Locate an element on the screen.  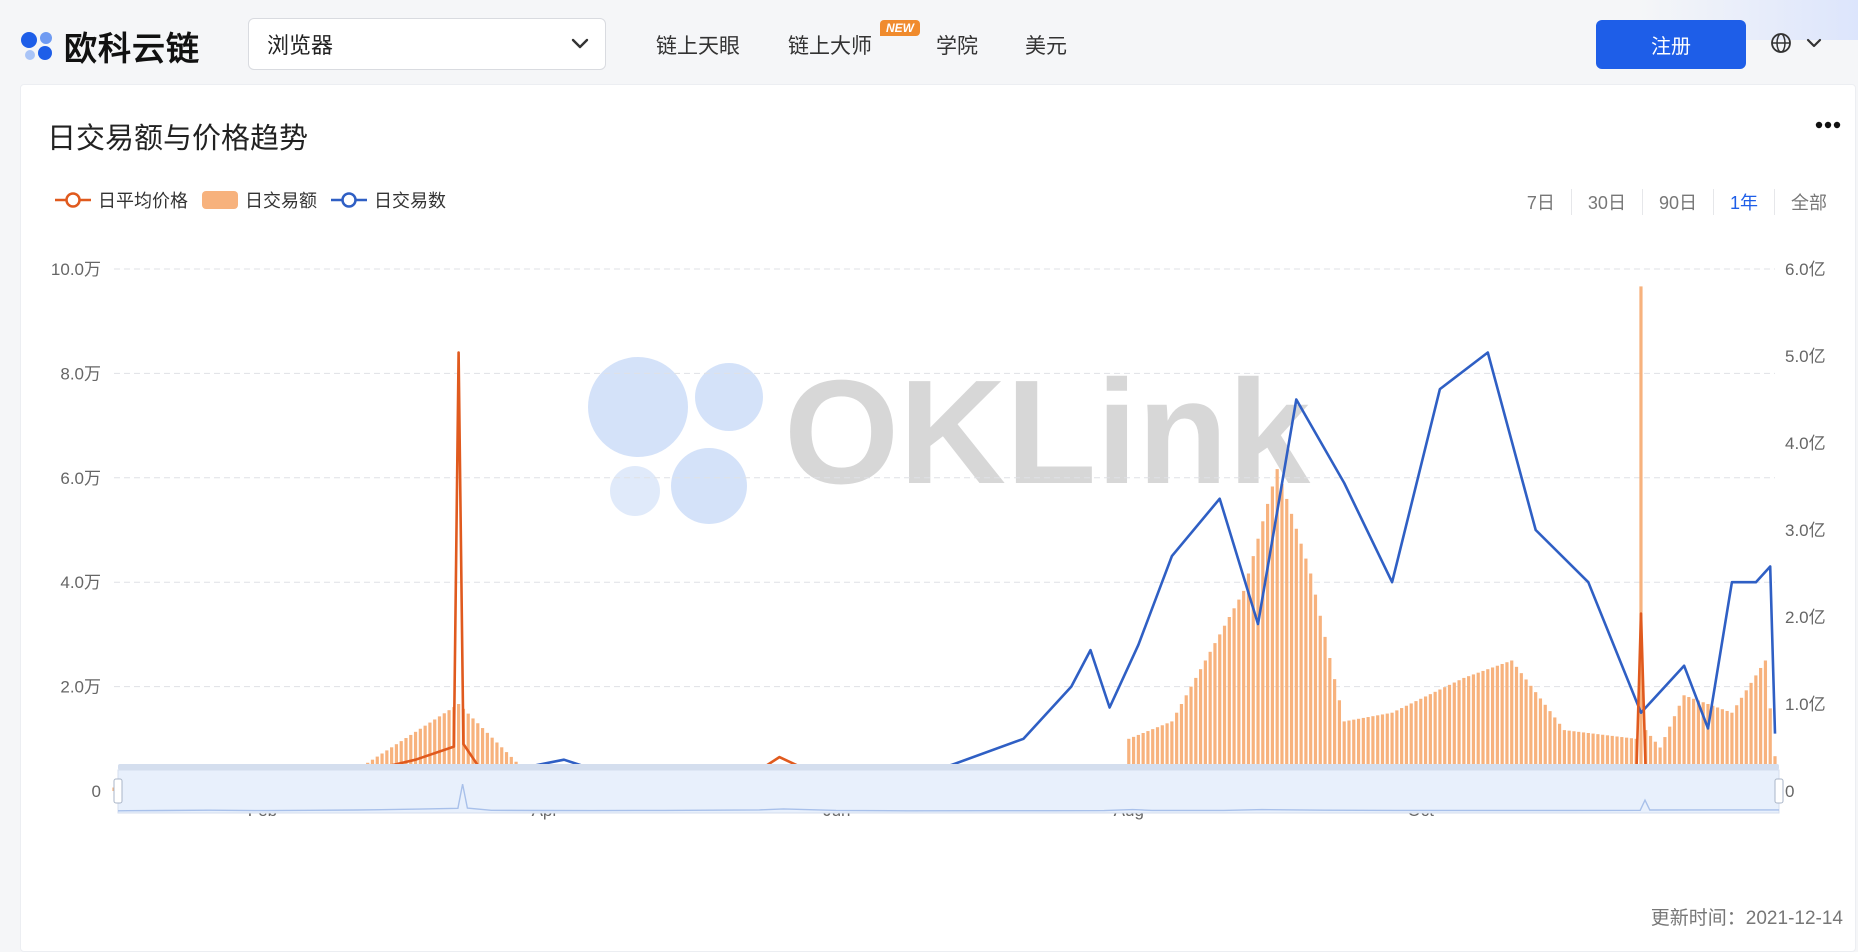
y-right-tick-label: 5.0亿 is located at coordinates (1805, 356).